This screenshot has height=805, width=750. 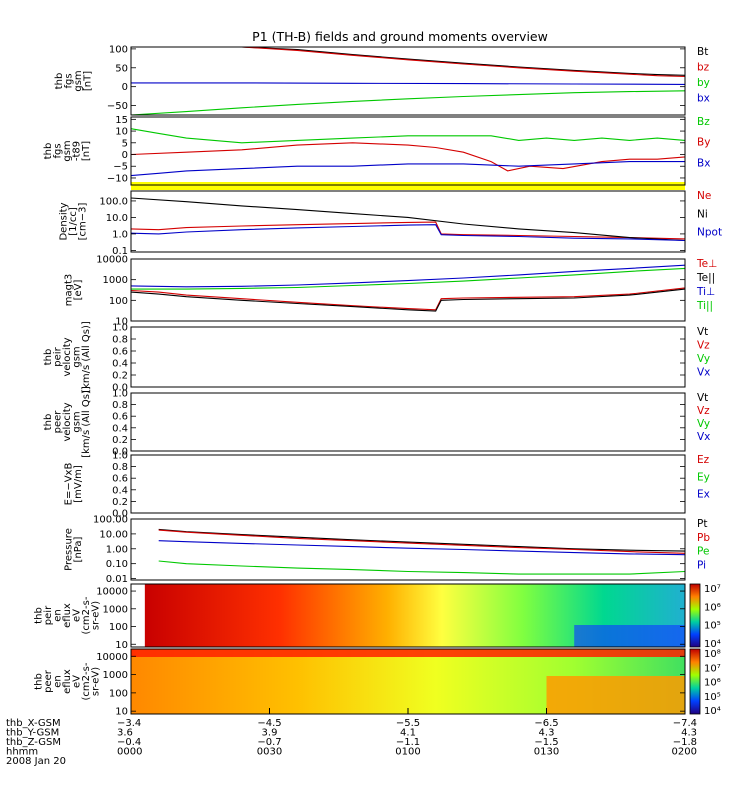 I want to click on axis-row-value: −0.4, so click(x=129, y=742).